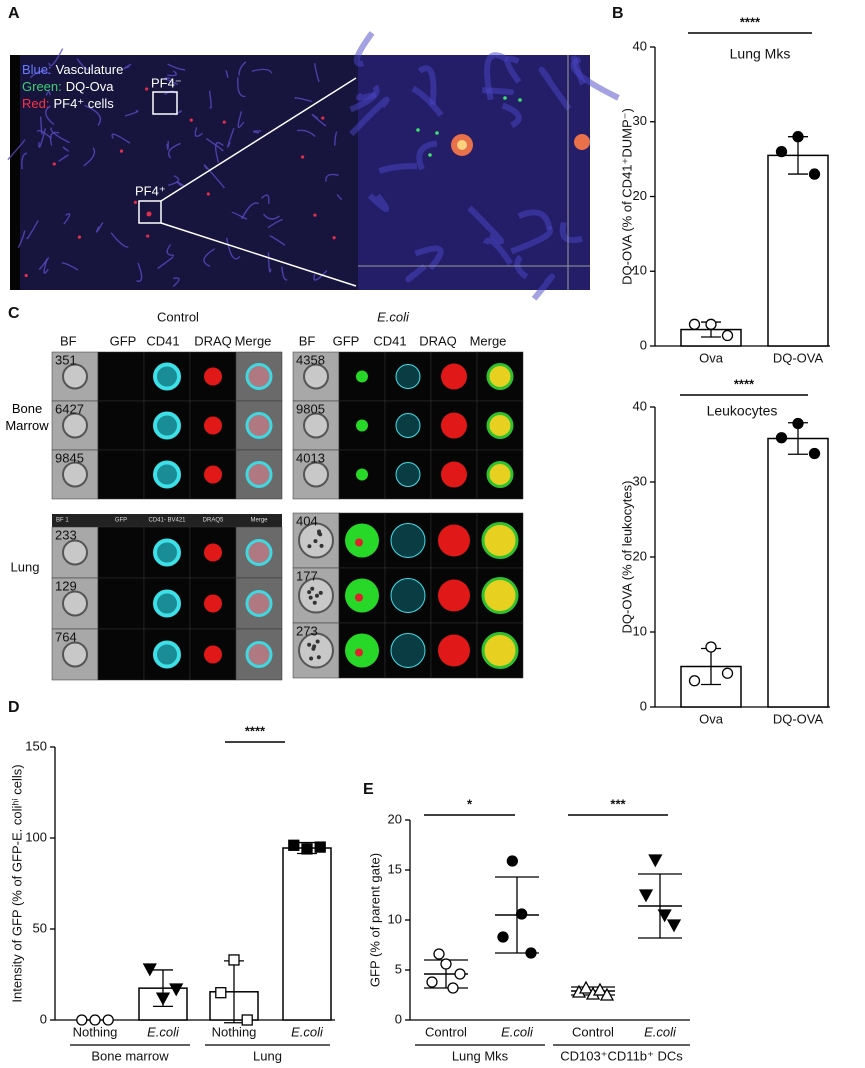  I want to click on annotation: PF4⁻, so click(166, 82).